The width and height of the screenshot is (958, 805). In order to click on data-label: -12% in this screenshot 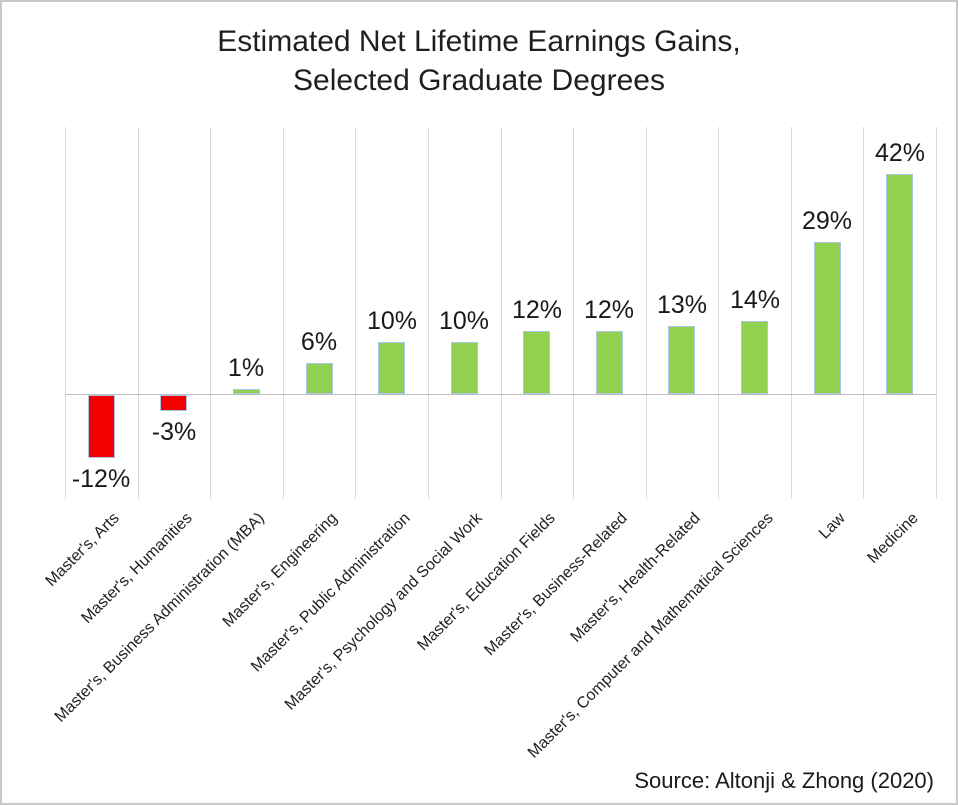, I will do `click(101, 479)`.